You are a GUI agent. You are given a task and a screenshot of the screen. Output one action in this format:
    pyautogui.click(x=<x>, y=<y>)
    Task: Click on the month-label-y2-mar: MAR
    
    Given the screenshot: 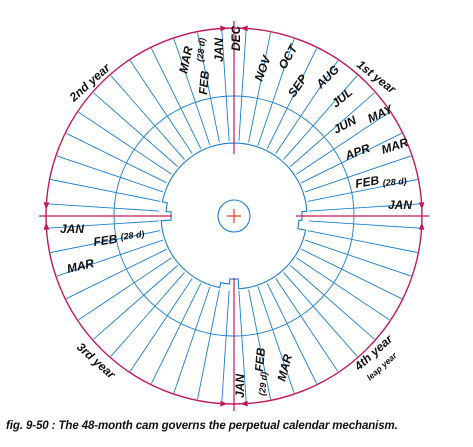 What is the action you would take?
    pyautogui.click(x=185, y=60)
    